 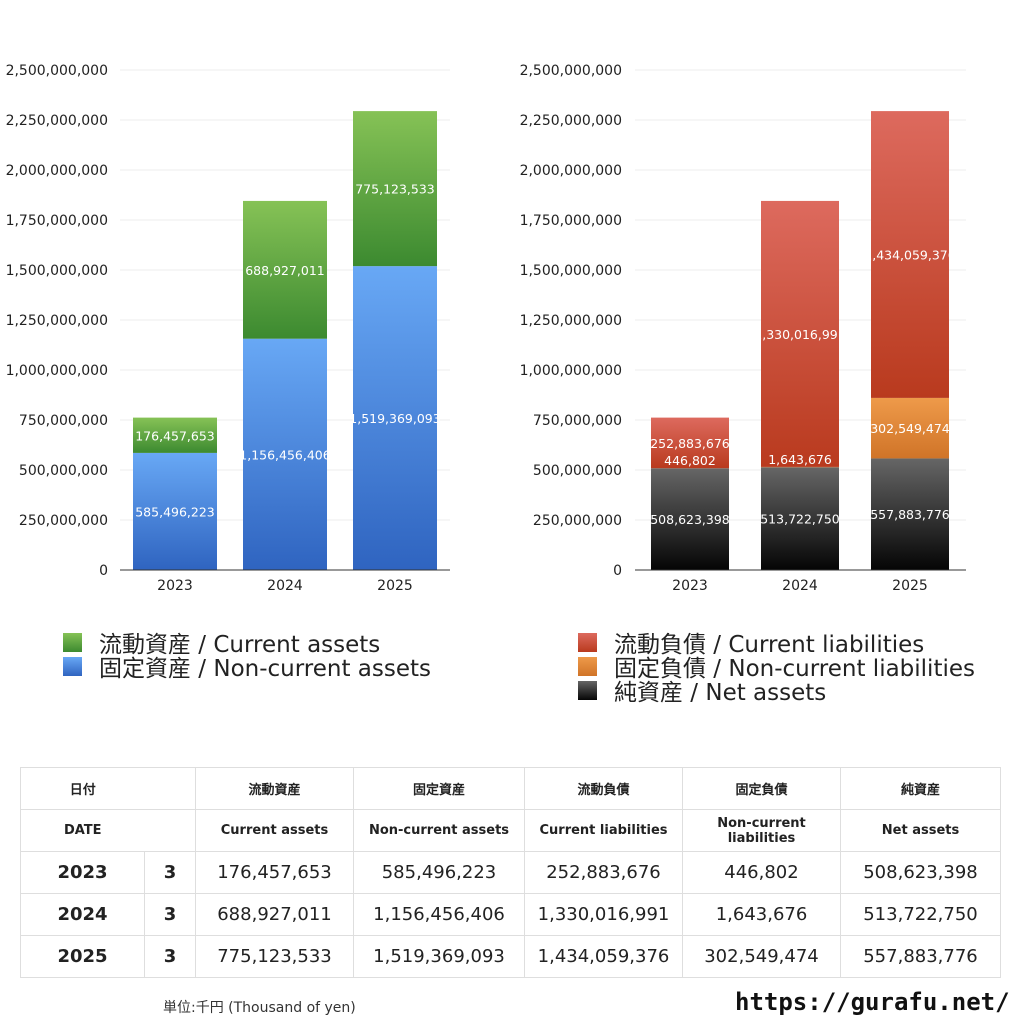 What do you see at coordinates (63, 471) in the screenshot?
I see `y-tick-label: 500,000,000` at bounding box center [63, 471].